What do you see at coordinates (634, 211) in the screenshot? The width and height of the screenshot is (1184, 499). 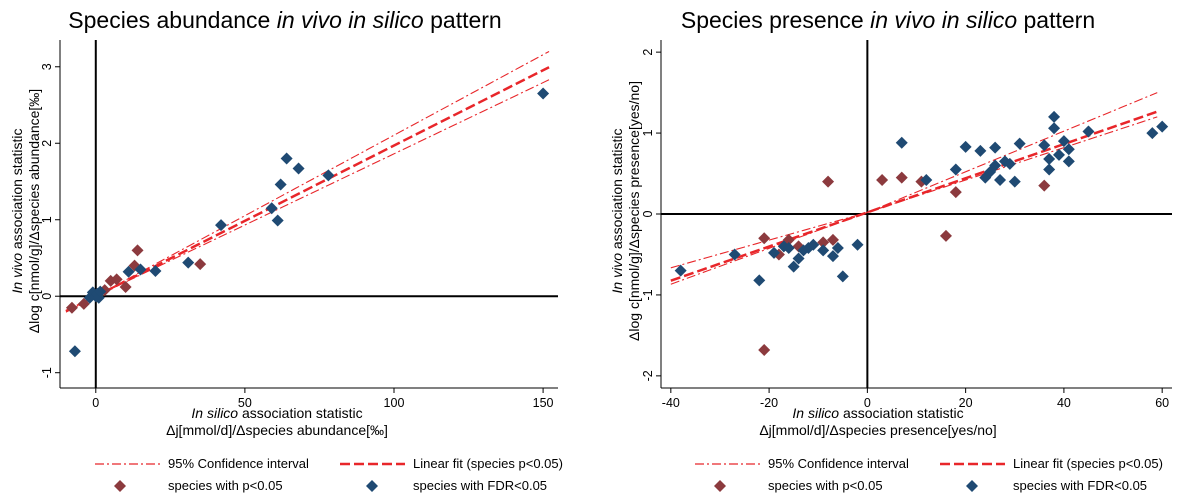 I see `presence-ylabel-line2: Δlog c[nmol/g]/Δspecies presence[yes/no]` at bounding box center [634, 211].